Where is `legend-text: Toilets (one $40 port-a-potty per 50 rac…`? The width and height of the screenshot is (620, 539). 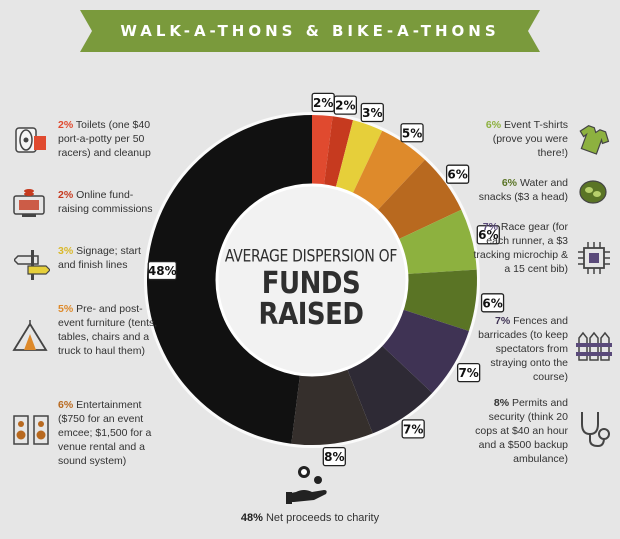 legend-text: Toilets (one $40 port-a-potty per 50 rac… is located at coordinates (104, 139).